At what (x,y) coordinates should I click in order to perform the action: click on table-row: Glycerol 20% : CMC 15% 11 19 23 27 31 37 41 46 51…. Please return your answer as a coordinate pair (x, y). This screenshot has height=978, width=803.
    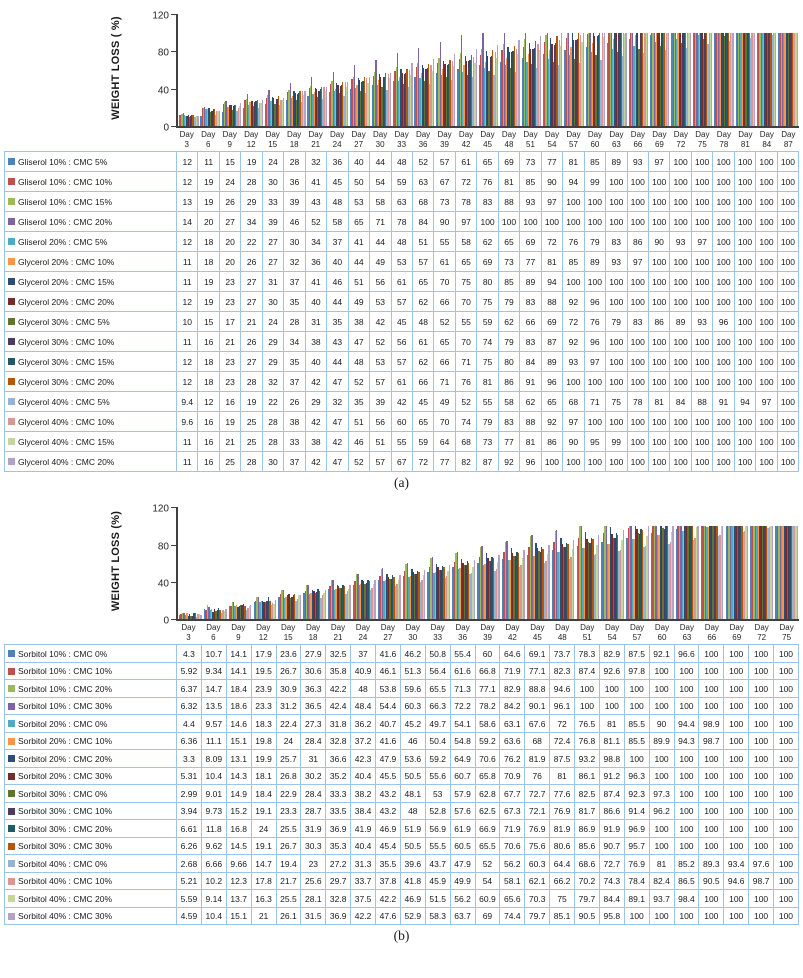
    Looking at the image, I should click on (402, 282).